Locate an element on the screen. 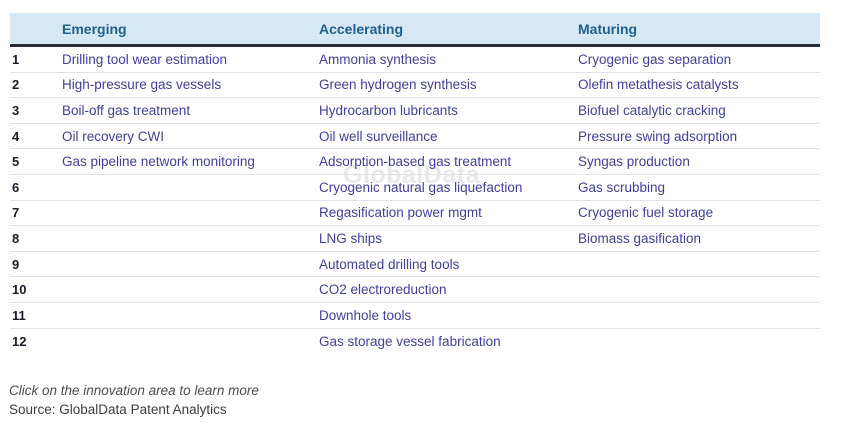 This screenshot has height=429, width=846. innovation-link-emerging: Oil recovery CWI is located at coordinates (113, 136).